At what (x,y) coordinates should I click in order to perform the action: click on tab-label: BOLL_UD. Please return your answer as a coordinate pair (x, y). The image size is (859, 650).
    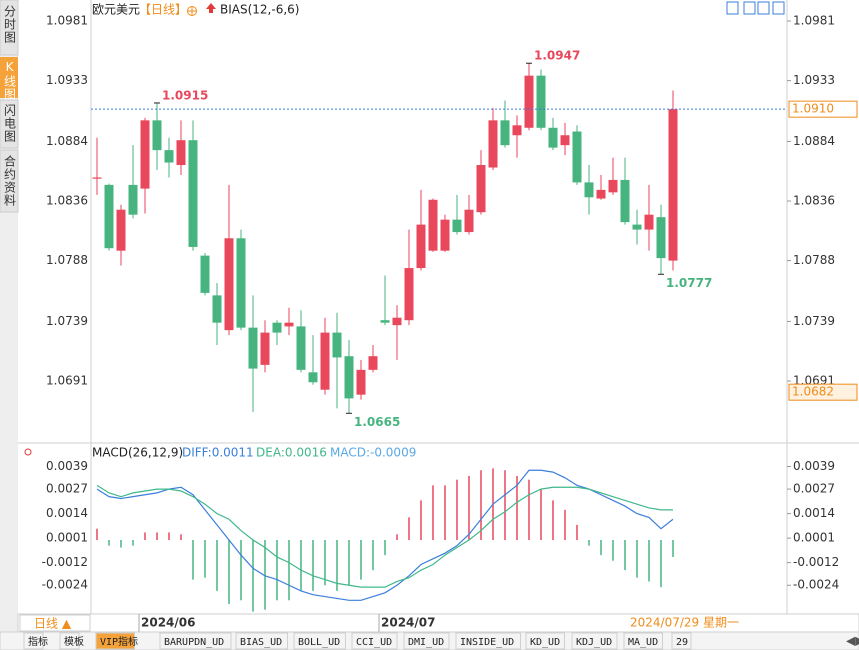
    Looking at the image, I should click on (319, 642).